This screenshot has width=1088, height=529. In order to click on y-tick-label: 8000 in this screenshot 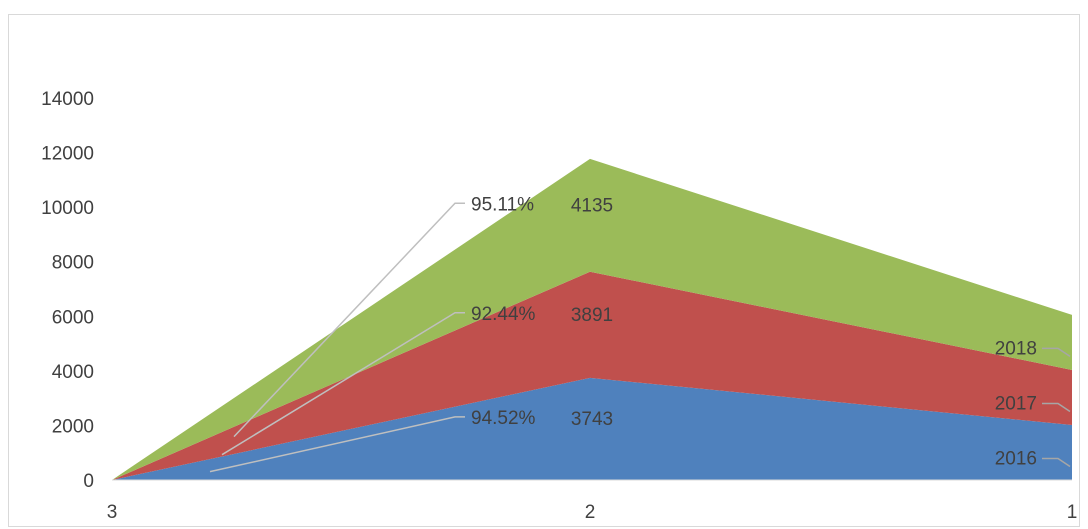, I will do `click(73, 263)`.